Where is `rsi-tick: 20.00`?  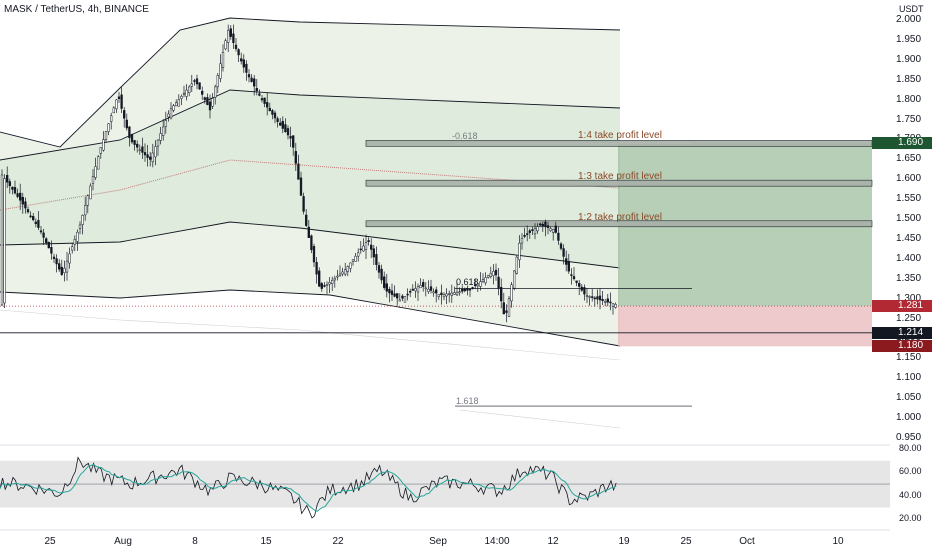 rsi-tick: 20.00 is located at coordinates (910, 518).